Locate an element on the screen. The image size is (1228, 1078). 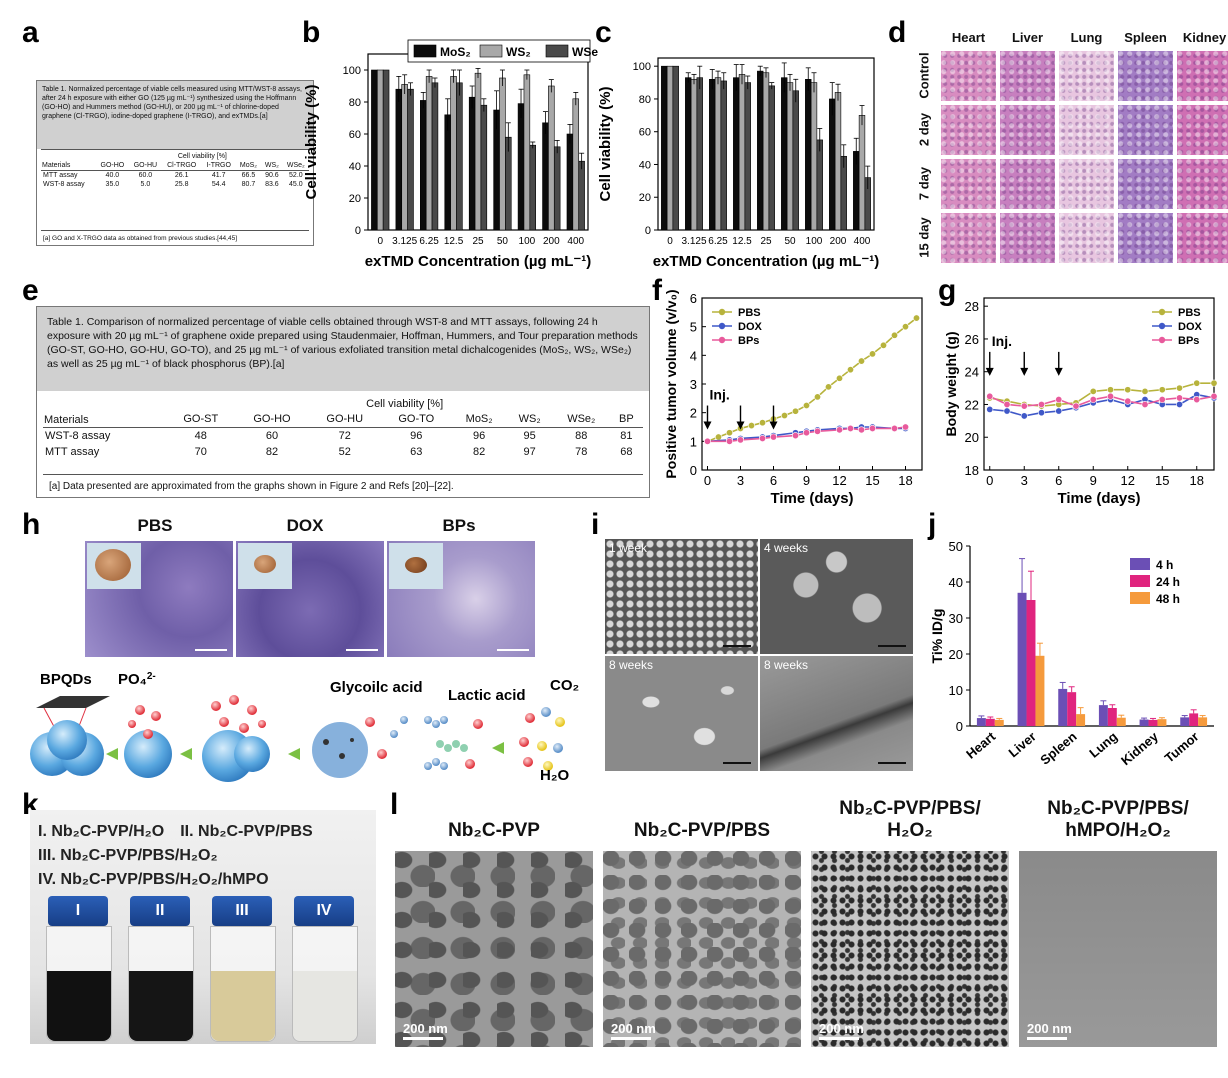
table-a-cell: 5.0 is located at coordinates (145, 184).